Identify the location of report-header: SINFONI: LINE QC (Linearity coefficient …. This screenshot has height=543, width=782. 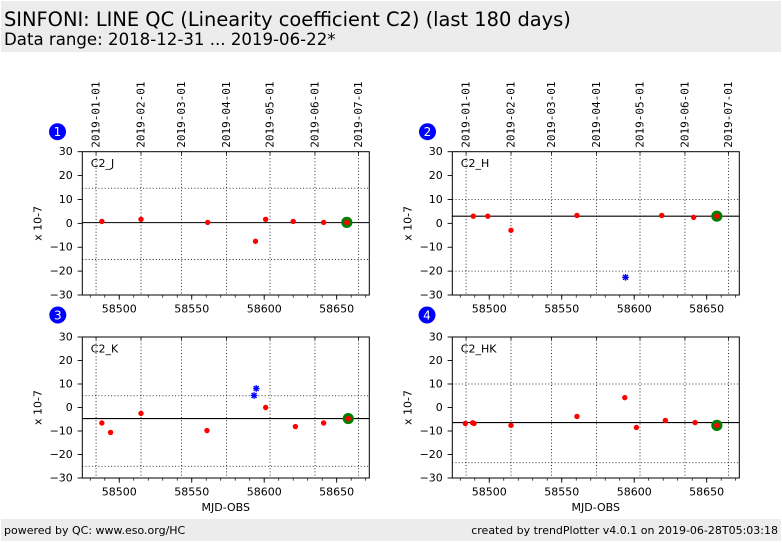
(391, 26).